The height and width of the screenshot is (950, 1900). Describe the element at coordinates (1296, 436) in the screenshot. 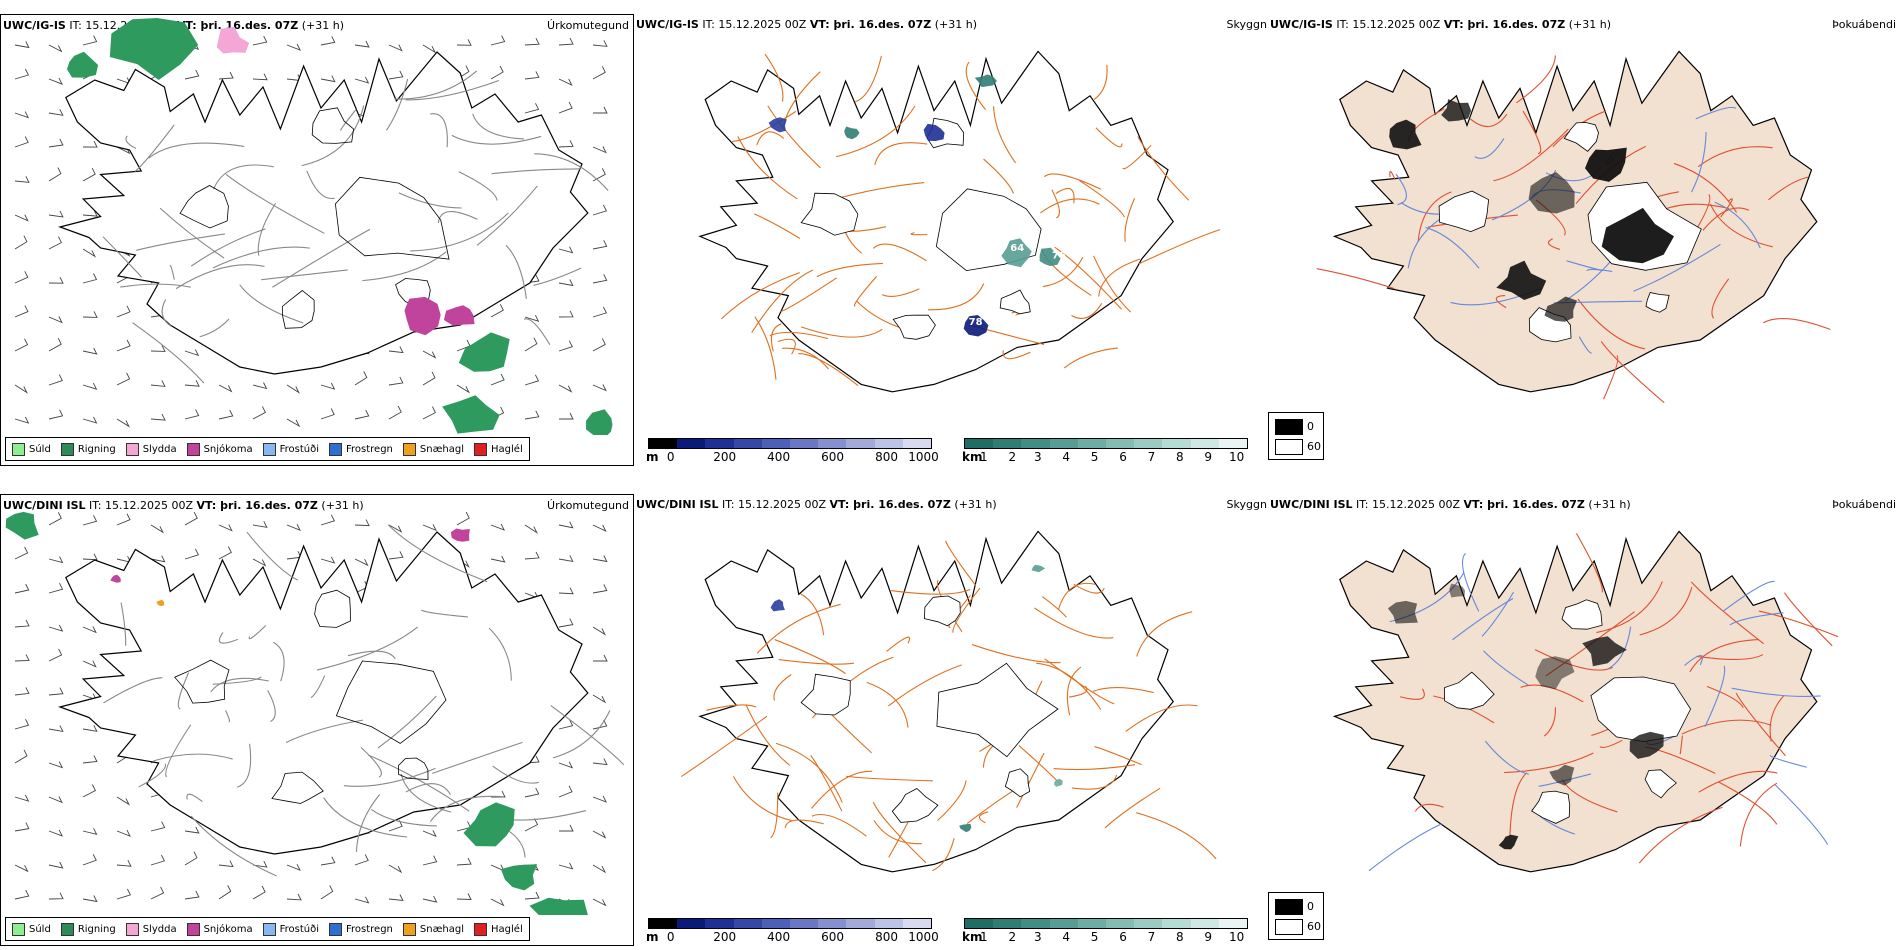

I see `cloud-legend: 0 60` at that location.